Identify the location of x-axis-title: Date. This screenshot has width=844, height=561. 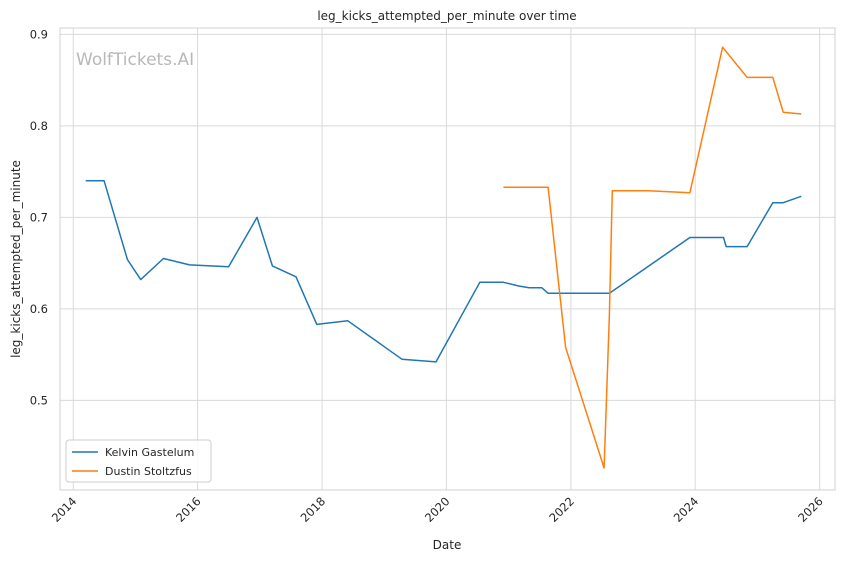
(447, 545).